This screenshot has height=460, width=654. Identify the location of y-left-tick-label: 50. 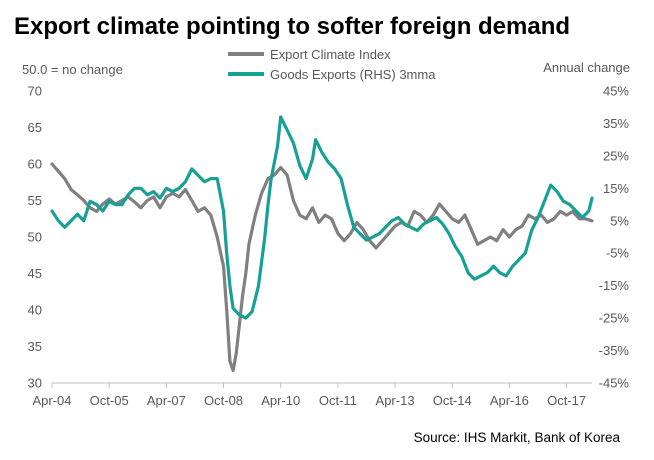
(35, 237).